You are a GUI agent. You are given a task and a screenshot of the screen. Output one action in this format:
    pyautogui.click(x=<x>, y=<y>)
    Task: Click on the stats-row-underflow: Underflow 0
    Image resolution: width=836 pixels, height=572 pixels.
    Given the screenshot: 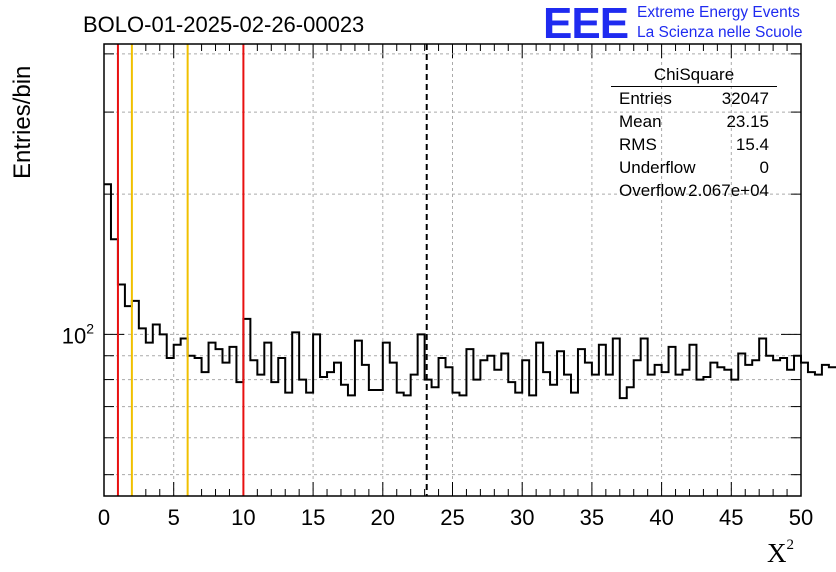 What is the action you would take?
    pyautogui.click(x=694, y=167)
    